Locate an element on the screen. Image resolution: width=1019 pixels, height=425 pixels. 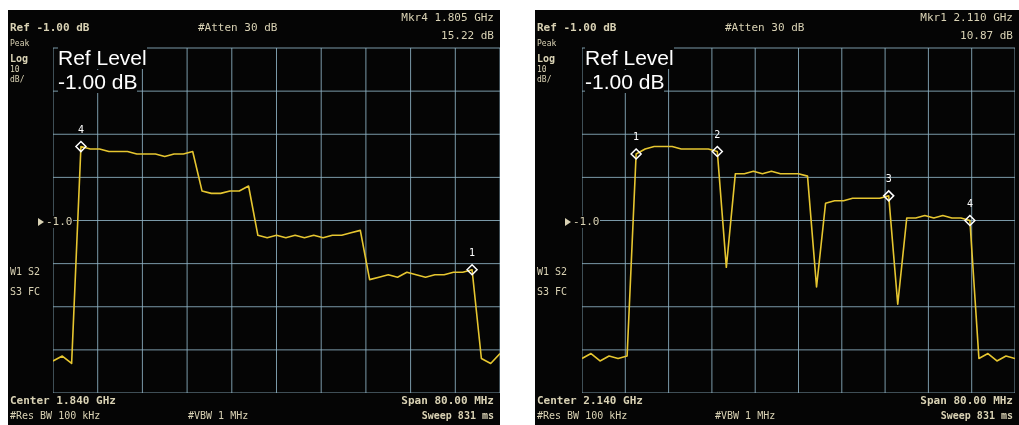
annotation: 2 is located at coordinates (717, 134).